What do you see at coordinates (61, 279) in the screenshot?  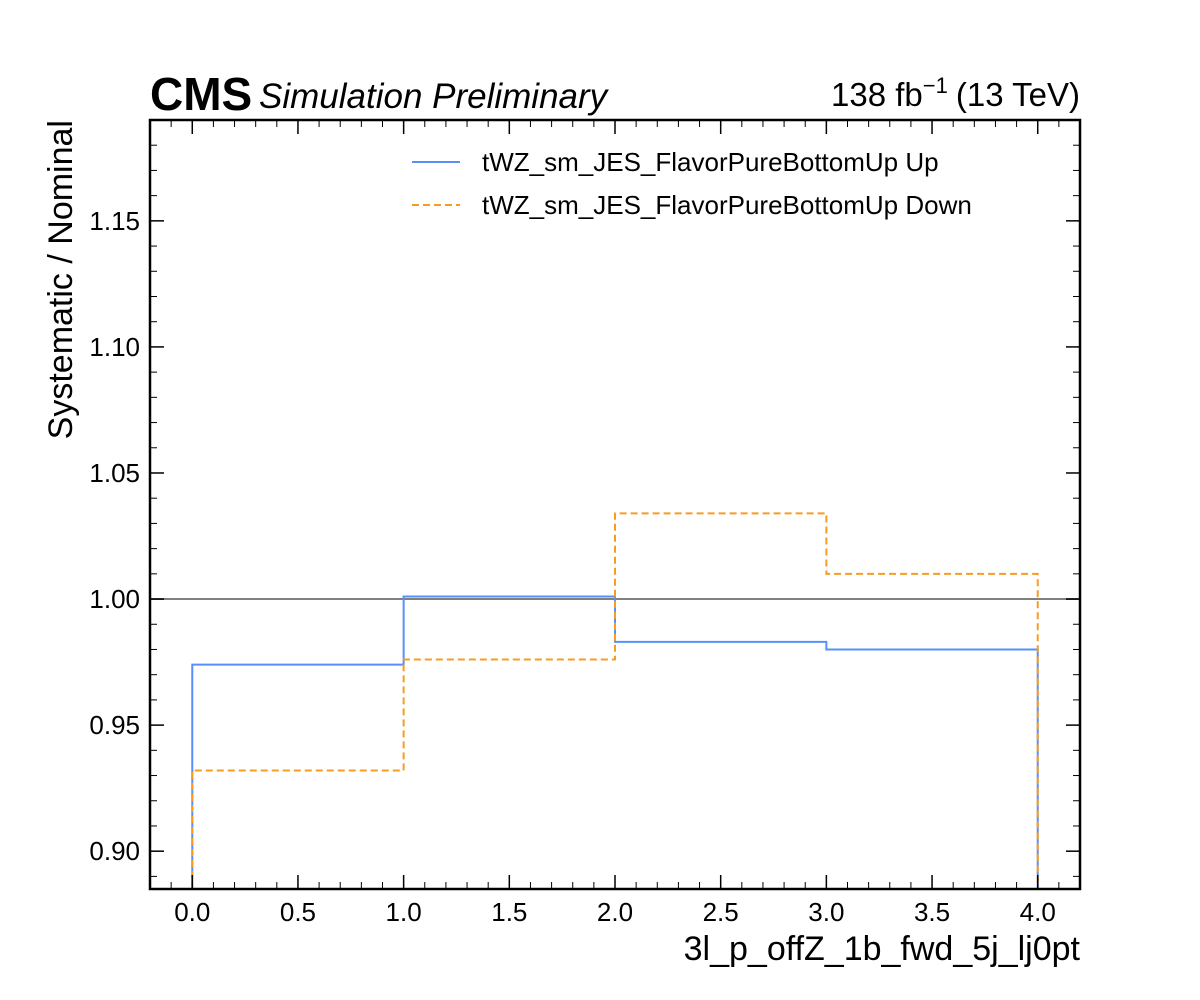 I see `y-axis-title: Systematic / Nominal` at bounding box center [61, 279].